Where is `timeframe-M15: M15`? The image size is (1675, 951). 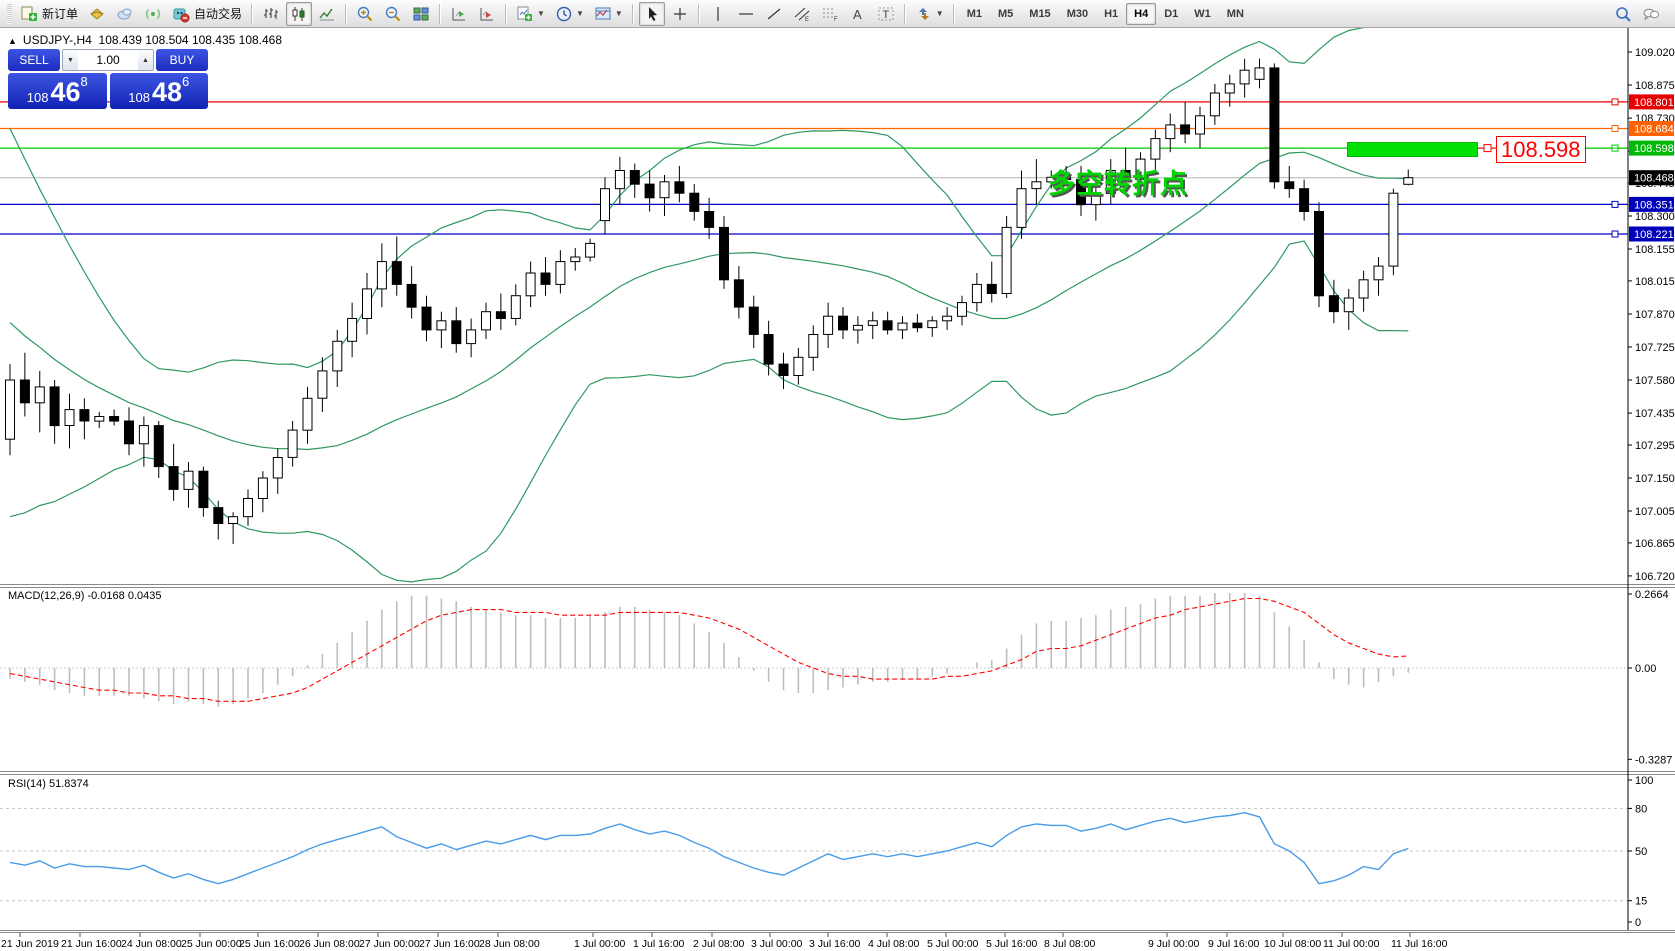
timeframe-M15: M15 is located at coordinates (1040, 13).